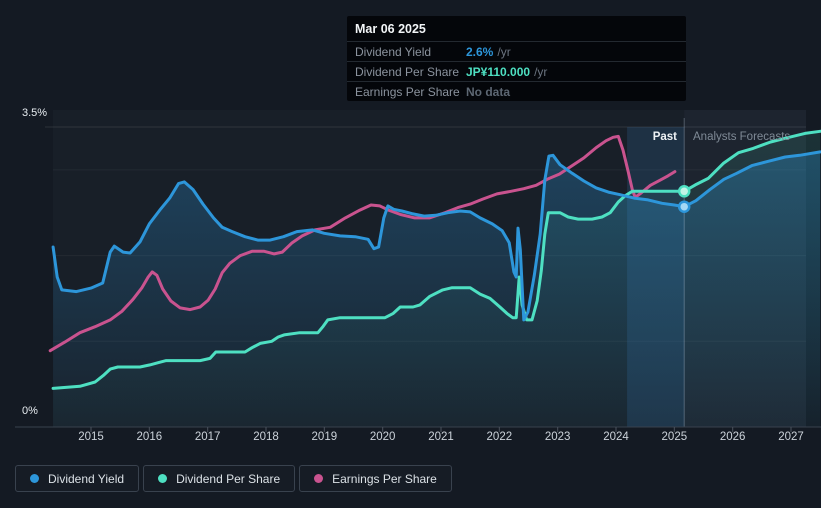  I want to click on dividend-yield-dot-icon, so click(34, 478).